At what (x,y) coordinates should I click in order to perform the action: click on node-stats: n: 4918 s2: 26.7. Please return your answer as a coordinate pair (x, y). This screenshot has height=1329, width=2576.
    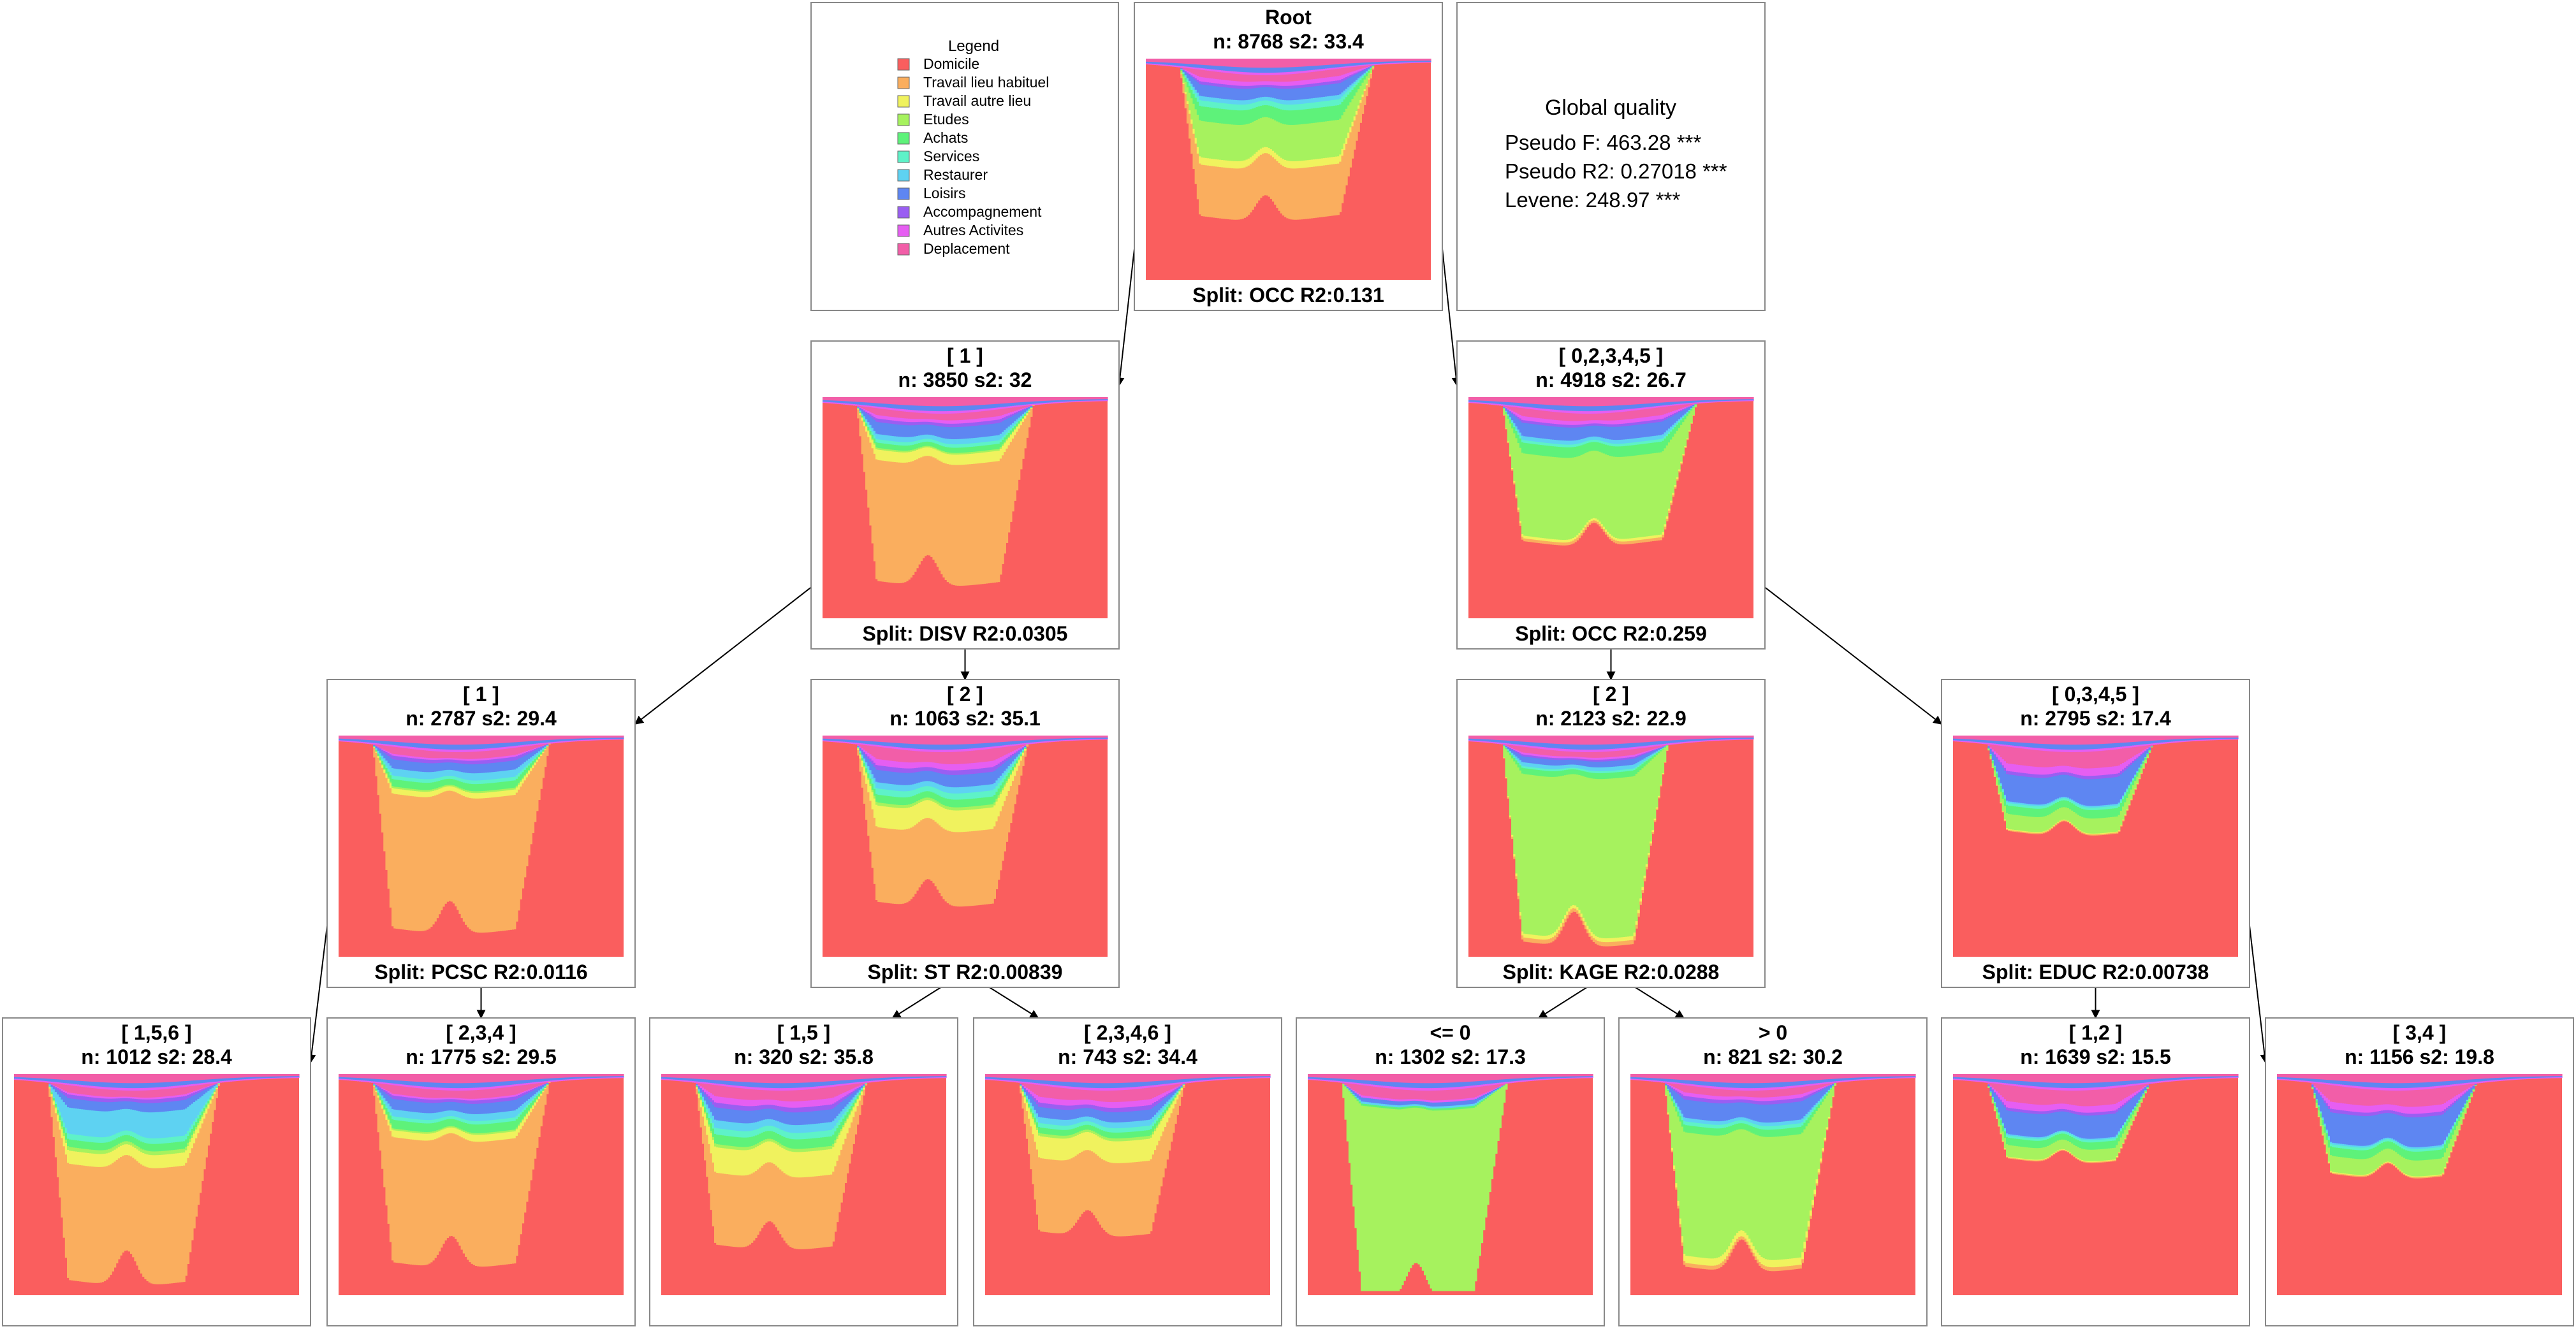
    Looking at the image, I should click on (1611, 379).